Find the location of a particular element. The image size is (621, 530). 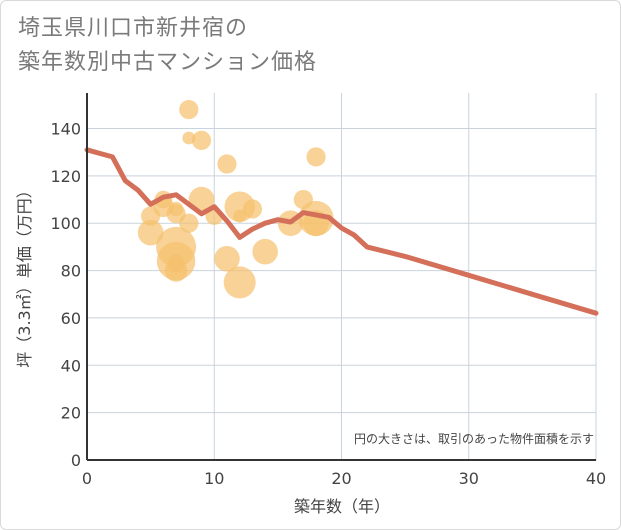

y-tick-label: 60 is located at coordinates (71, 318).